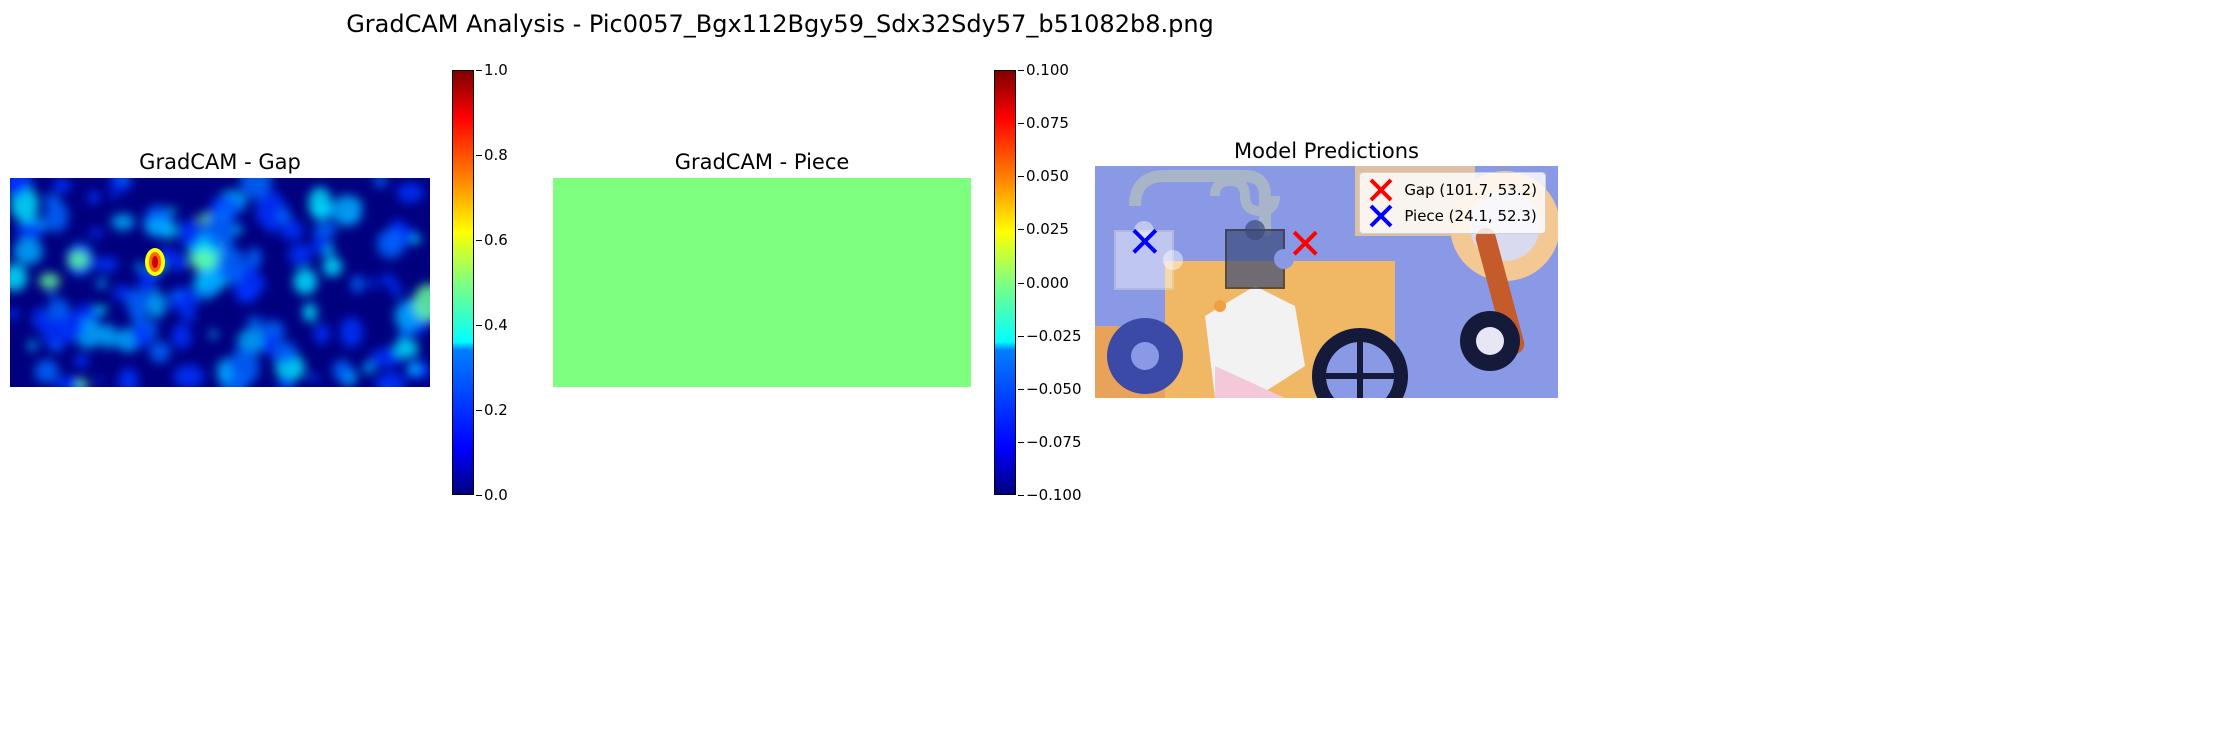 The width and height of the screenshot is (2235, 732). What do you see at coordinates (155, 262) in the screenshot?
I see `gap-peak-hotspot` at bounding box center [155, 262].